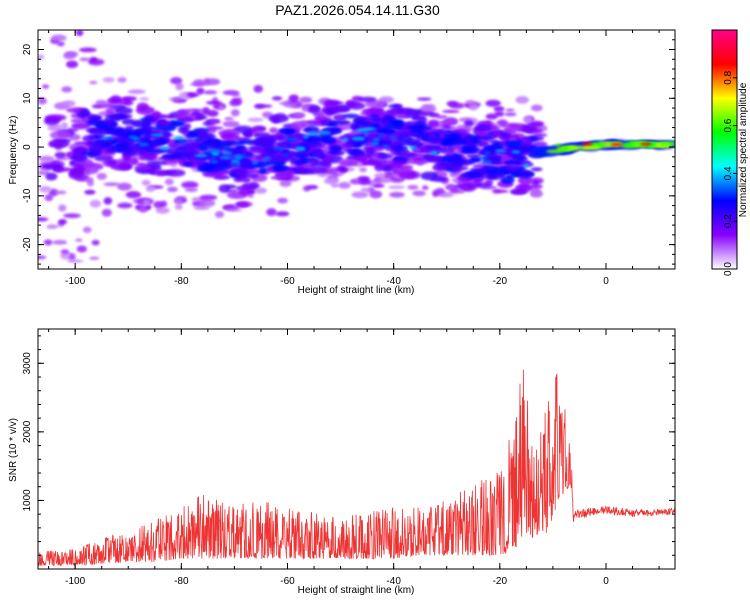 The width and height of the screenshot is (750, 600). What do you see at coordinates (356, 590) in the screenshot?
I see `snr-x-axis-label: Height of straight line (km)` at bounding box center [356, 590].